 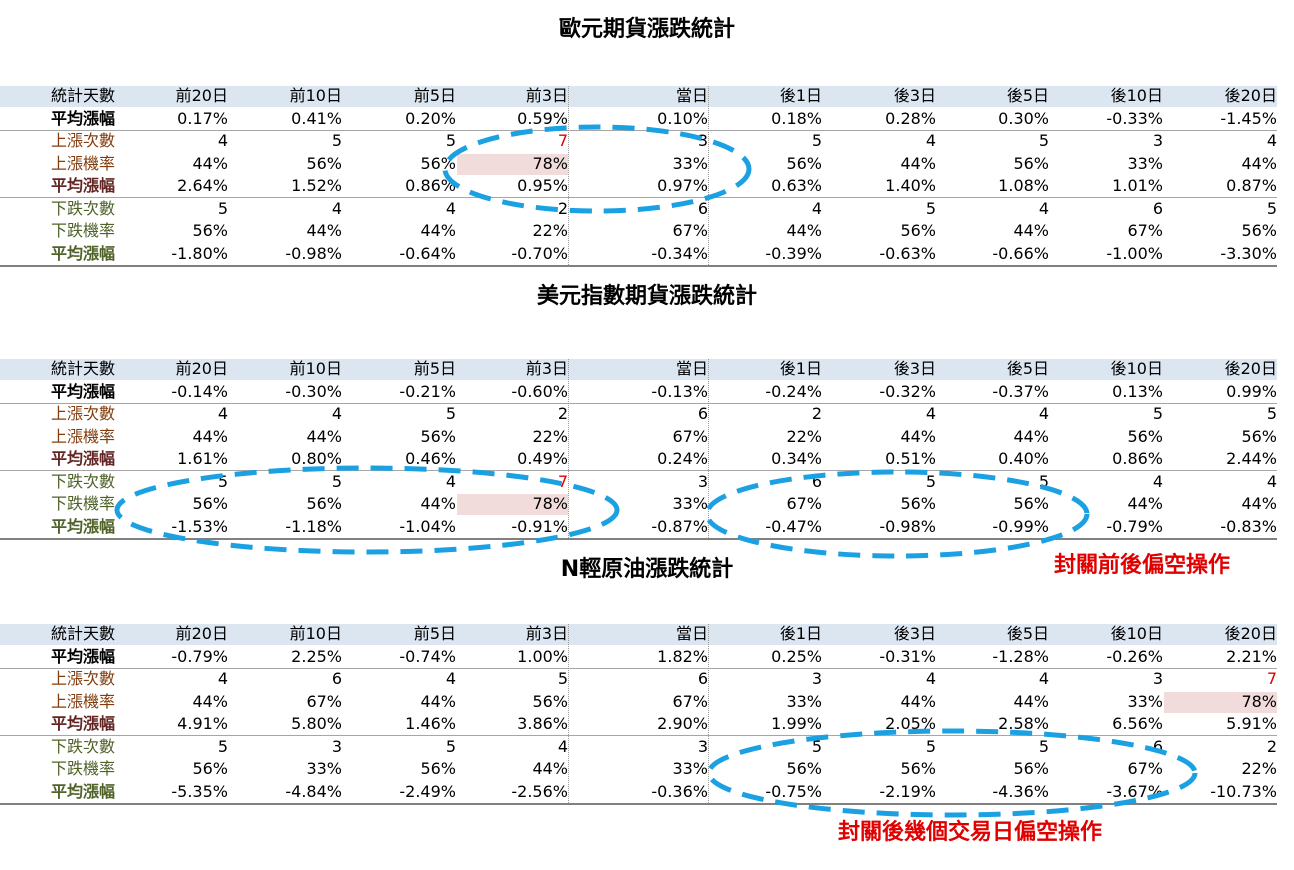 What do you see at coordinates (1137, 185) in the screenshot?
I see `cell: 1.01%` at bounding box center [1137, 185].